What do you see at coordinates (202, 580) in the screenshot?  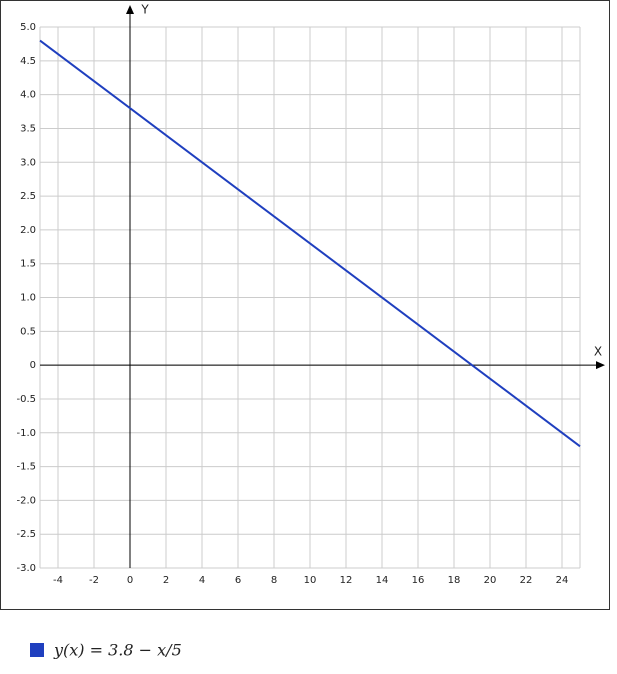 I see `x-tick-label: 4` at bounding box center [202, 580].